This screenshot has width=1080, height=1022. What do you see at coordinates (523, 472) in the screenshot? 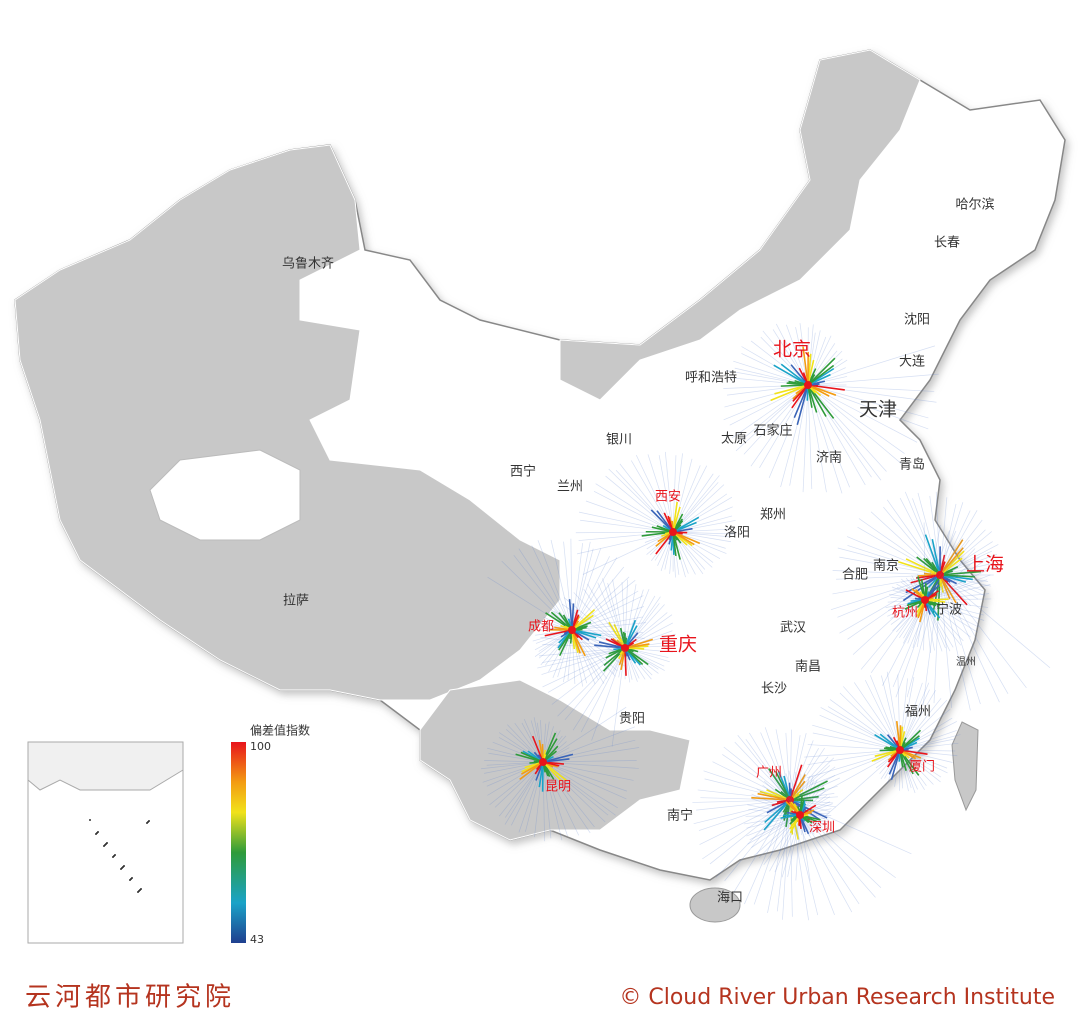
I see `city-label: 西宁` at bounding box center [523, 472].